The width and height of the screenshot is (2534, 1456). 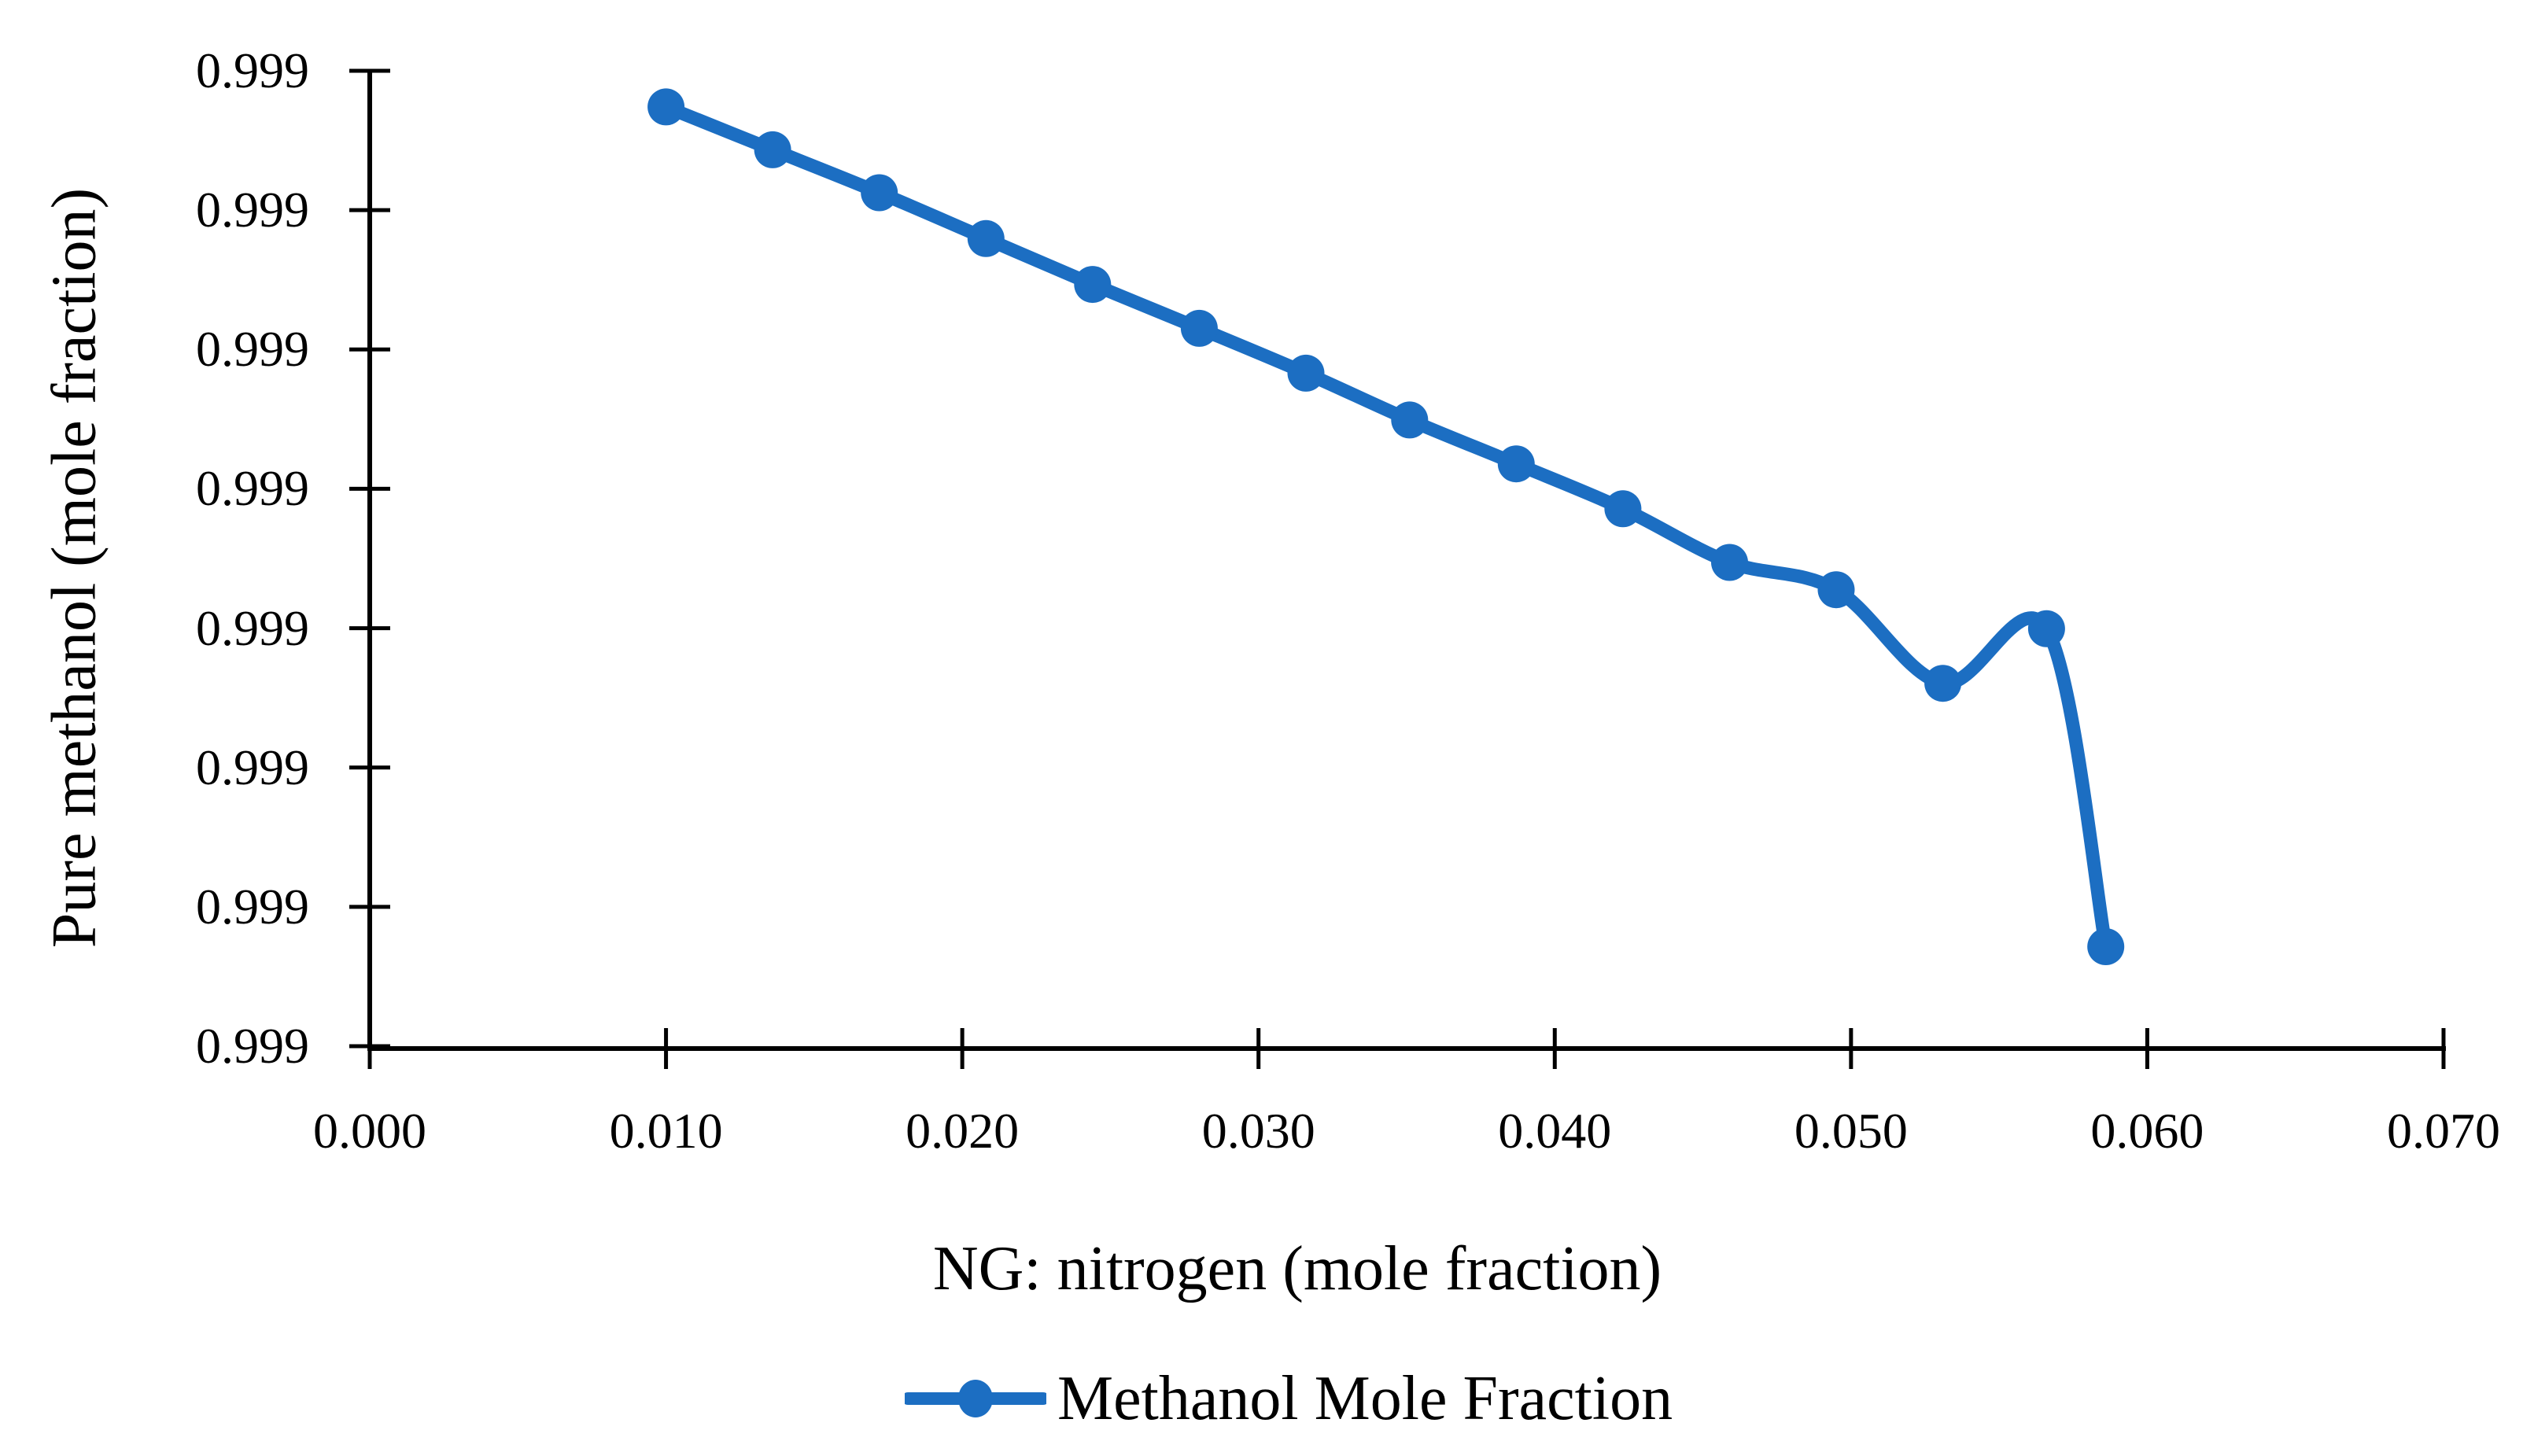 I want to click on x-tick-label: 0.070, so click(x=2443, y=1131).